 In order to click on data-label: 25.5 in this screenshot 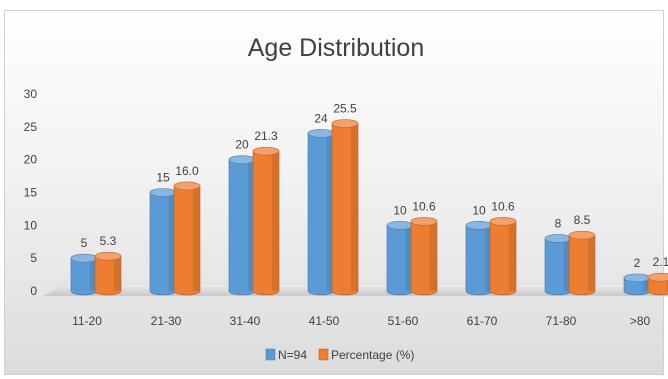, I will do `click(345, 109)`.